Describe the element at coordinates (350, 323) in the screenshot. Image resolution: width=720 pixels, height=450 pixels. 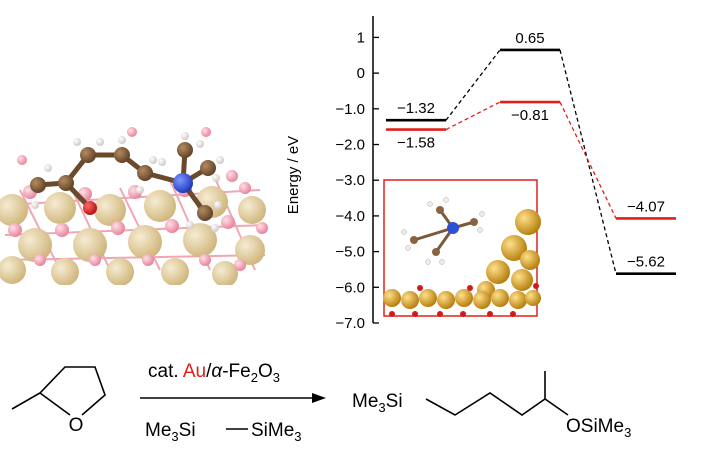
I see `y-tick-label: −7.0` at that location.